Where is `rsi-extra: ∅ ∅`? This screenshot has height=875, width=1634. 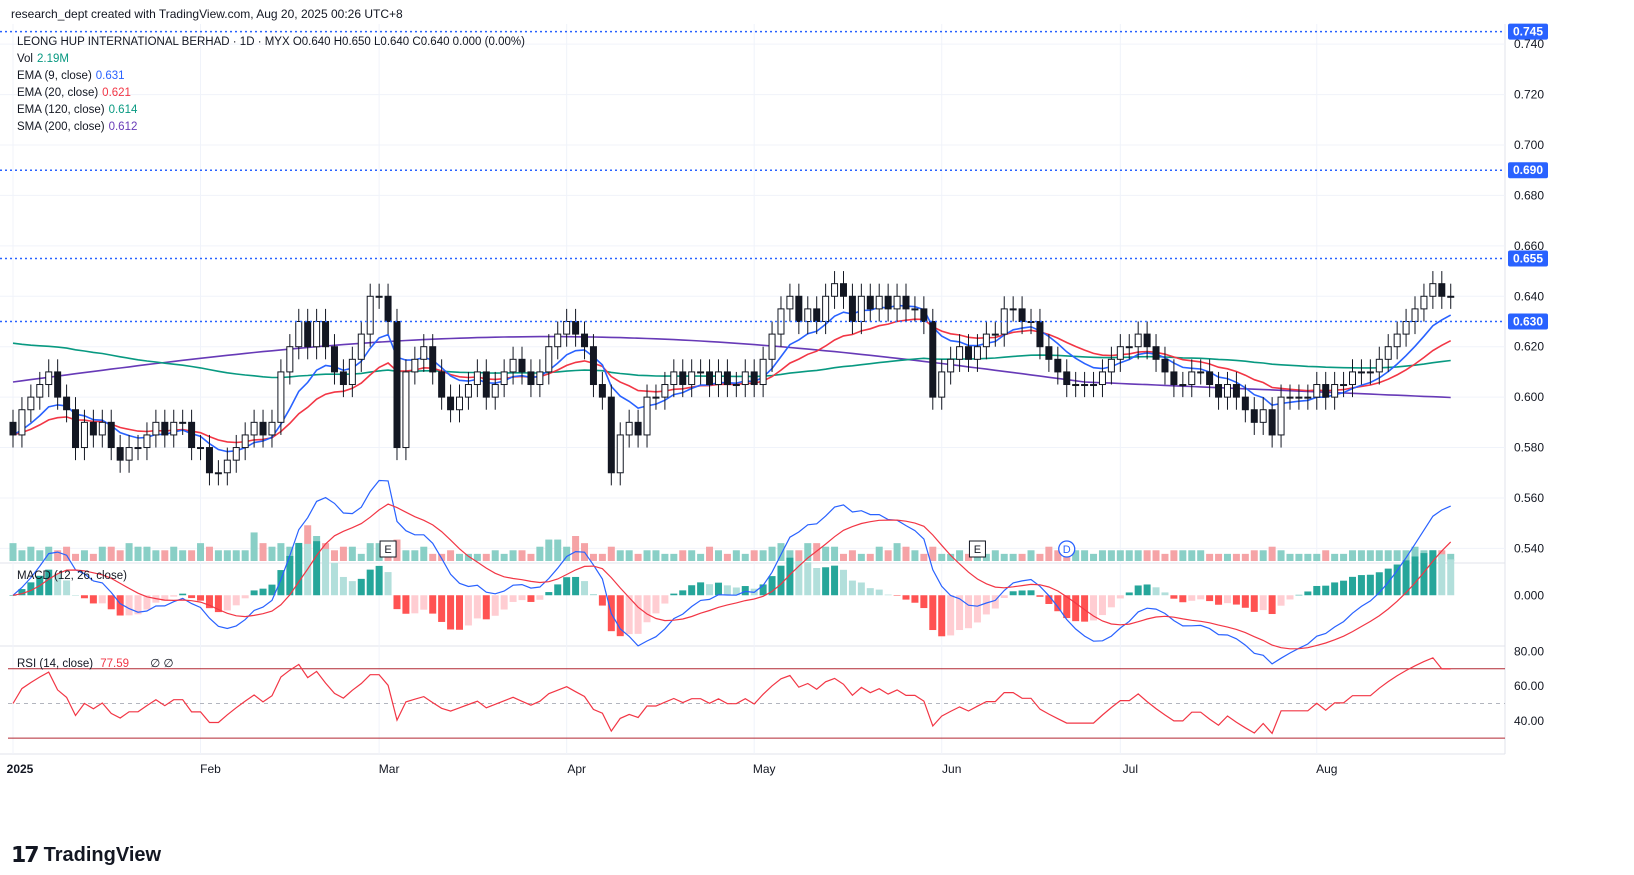 rsi-extra: ∅ ∅ is located at coordinates (162, 664).